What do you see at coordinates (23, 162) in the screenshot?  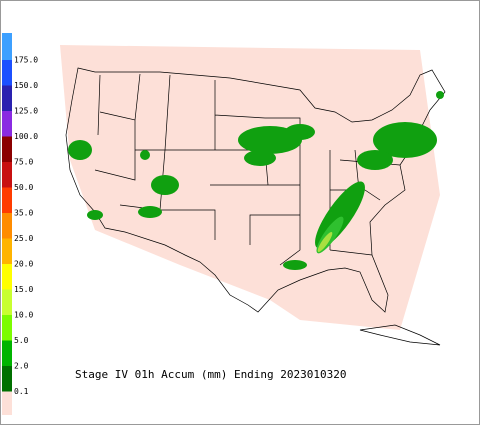 I see `legend-label: 75.0` at bounding box center [23, 162].